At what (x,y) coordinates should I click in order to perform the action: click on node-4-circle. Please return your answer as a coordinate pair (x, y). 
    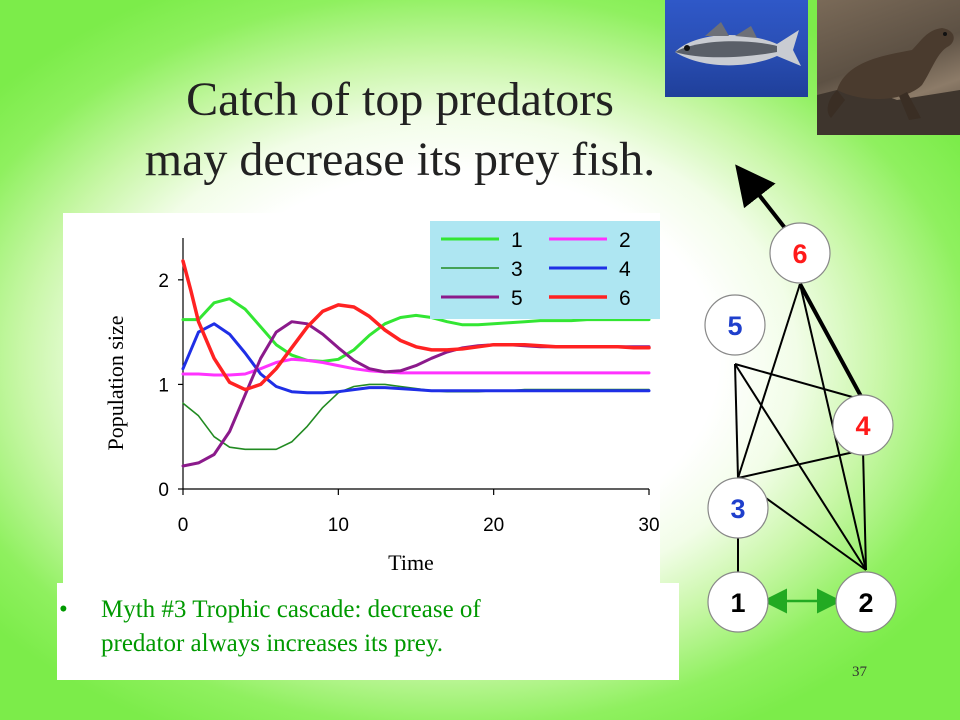
    Looking at the image, I should click on (863, 425).